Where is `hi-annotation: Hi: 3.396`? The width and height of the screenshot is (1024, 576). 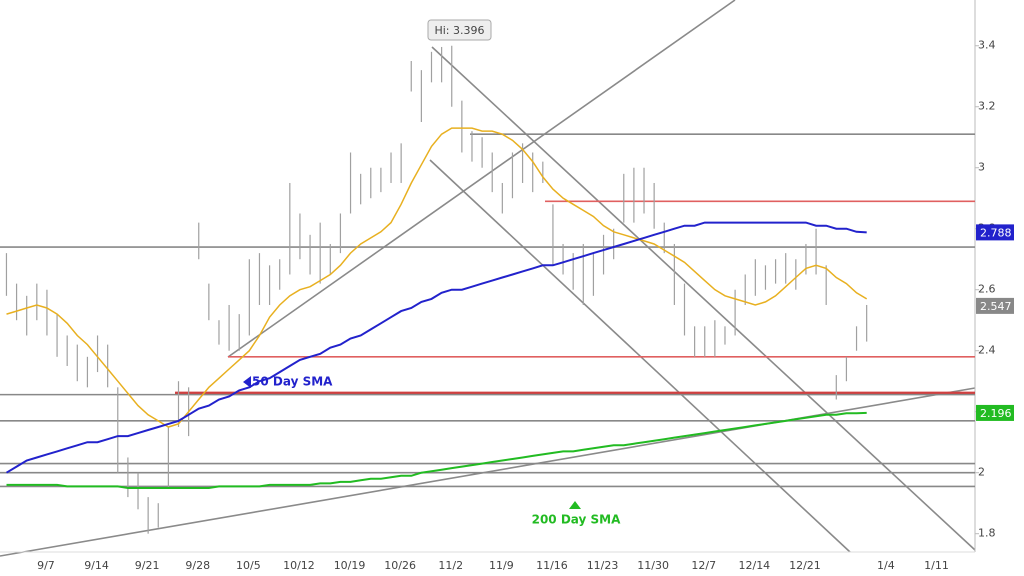
hi-annotation: Hi: 3.396 is located at coordinates (459, 30).